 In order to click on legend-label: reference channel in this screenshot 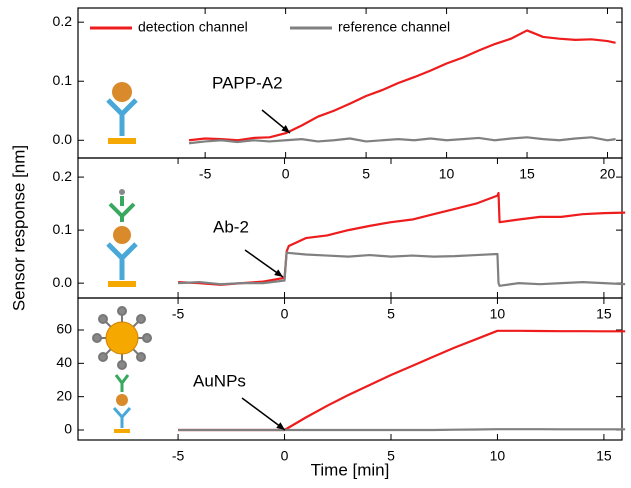, I will do `click(394, 27)`.